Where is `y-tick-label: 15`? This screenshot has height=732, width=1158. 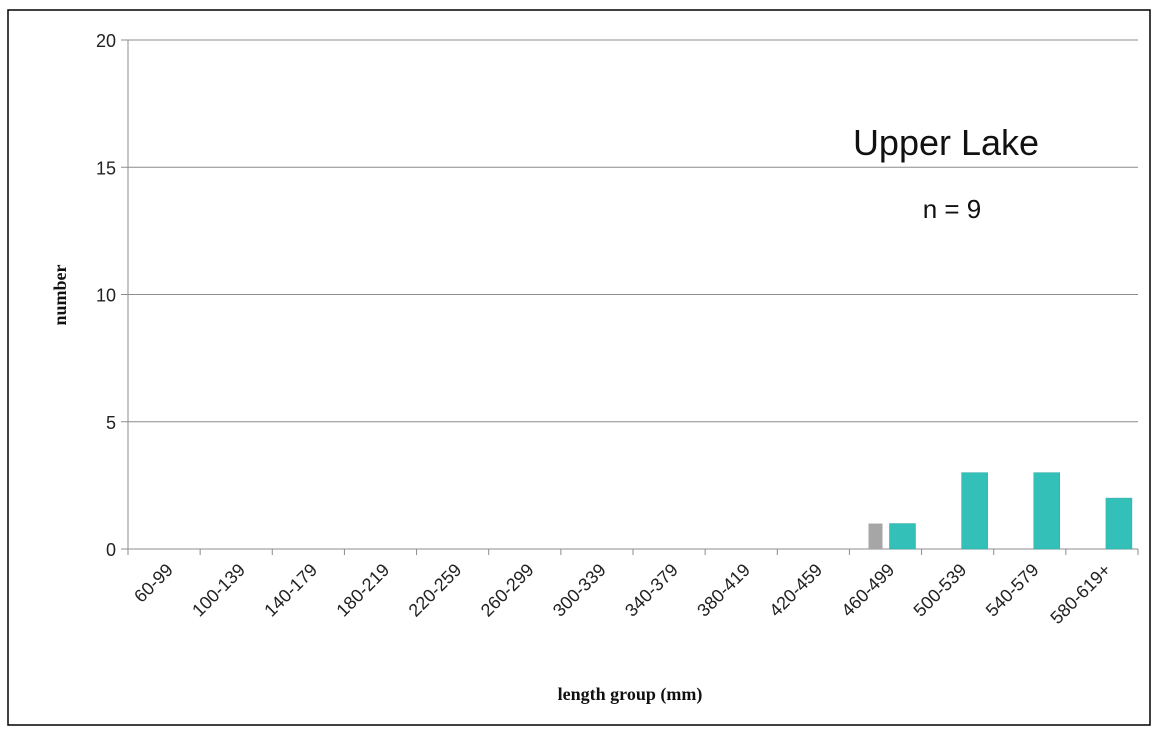
y-tick-label: 15 is located at coordinates (106, 168).